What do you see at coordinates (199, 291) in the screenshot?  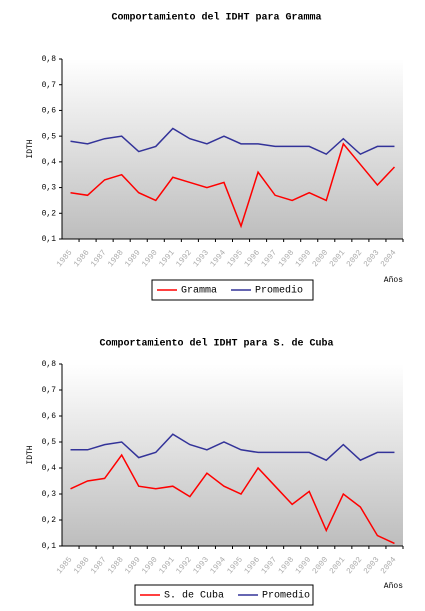 I see `legend-label: Gramma` at bounding box center [199, 291].